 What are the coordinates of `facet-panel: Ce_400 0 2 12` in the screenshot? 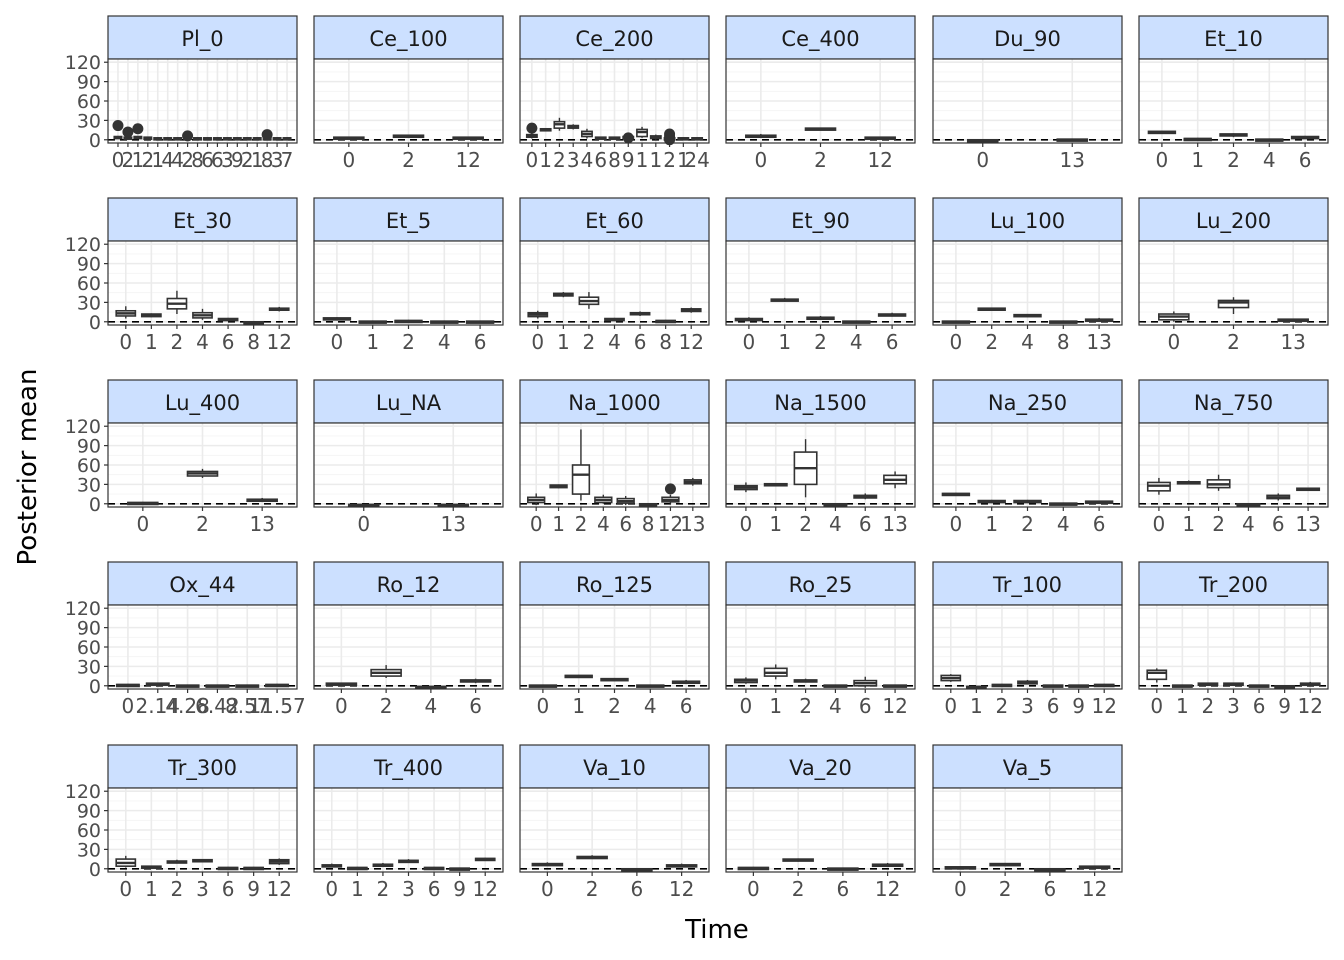 It's located at (820, 93).